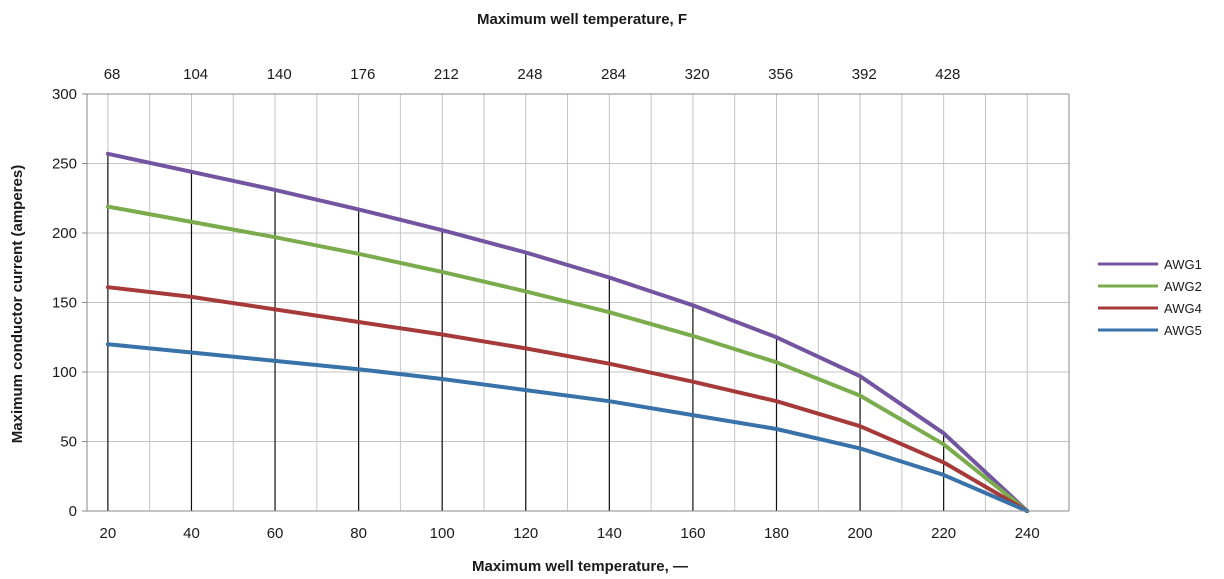 This screenshot has height=579, width=1224. What do you see at coordinates (1183, 308) in the screenshot?
I see `legend-label-awg4: AWG4` at bounding box center [1183, 308].